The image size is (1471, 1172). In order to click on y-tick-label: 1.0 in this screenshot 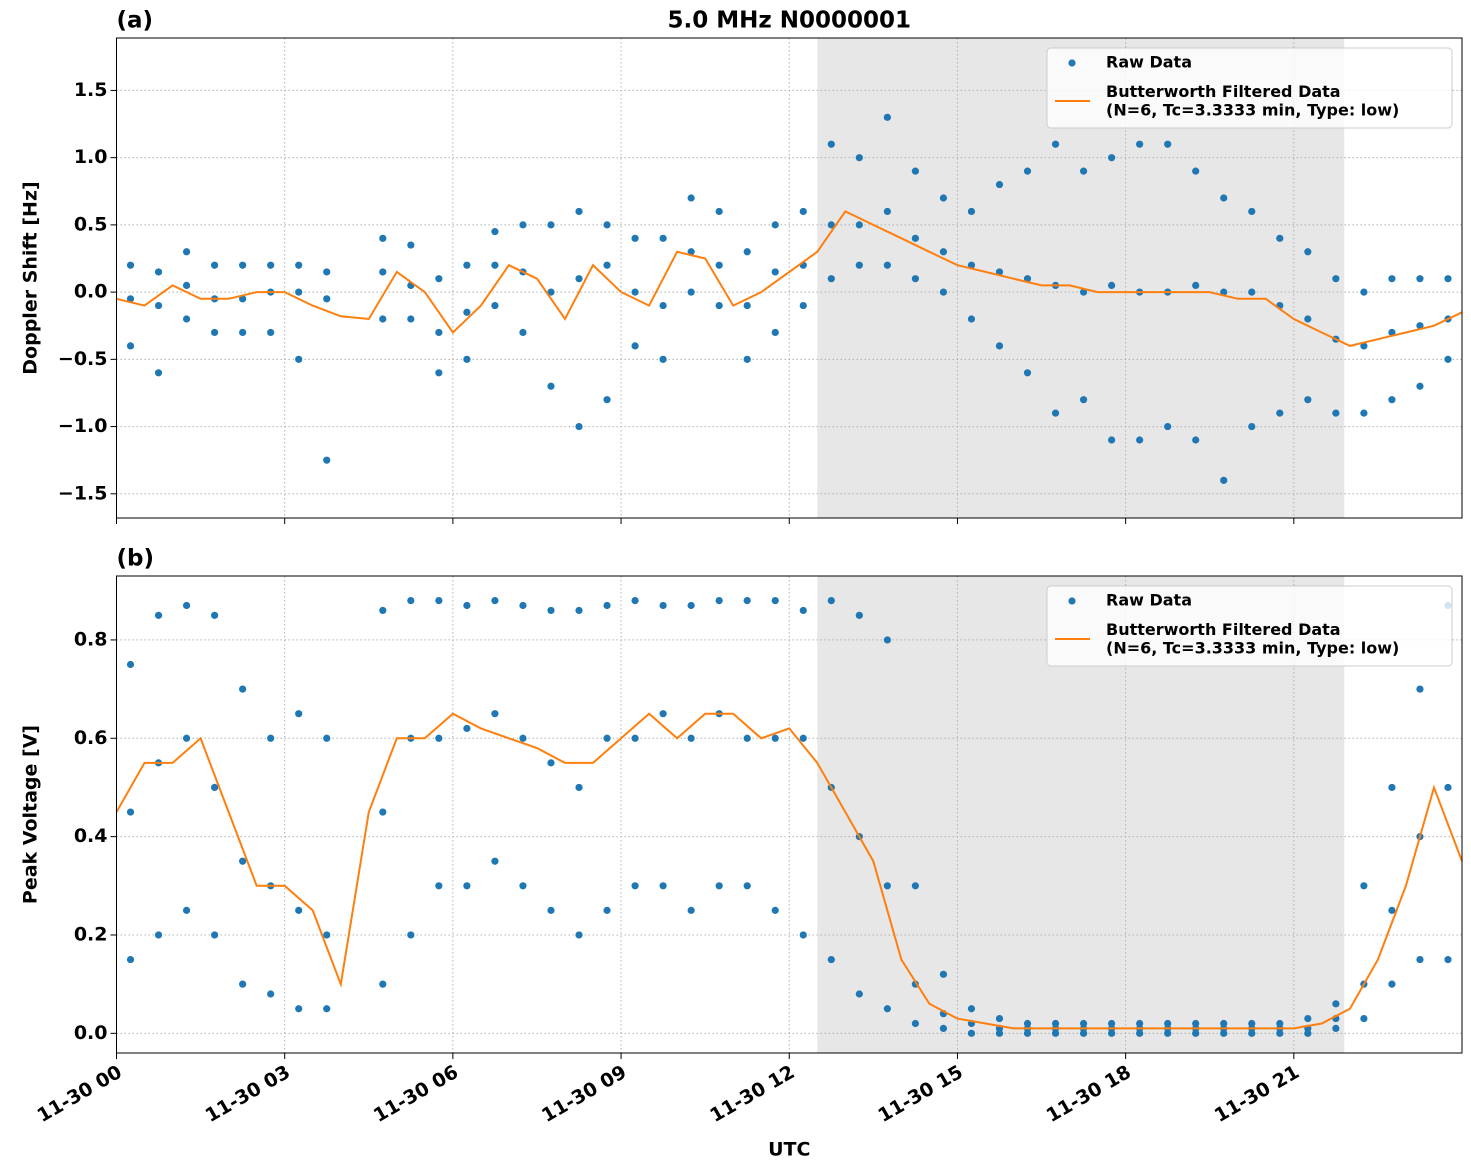, I will do `click(91, 157)`.